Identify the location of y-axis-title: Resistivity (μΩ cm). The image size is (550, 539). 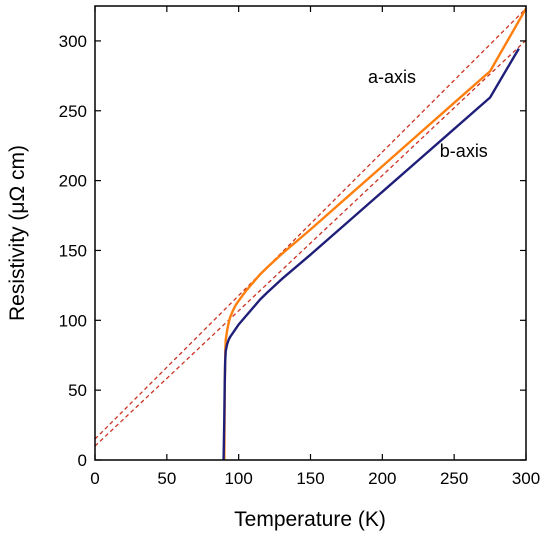
(17, 233).